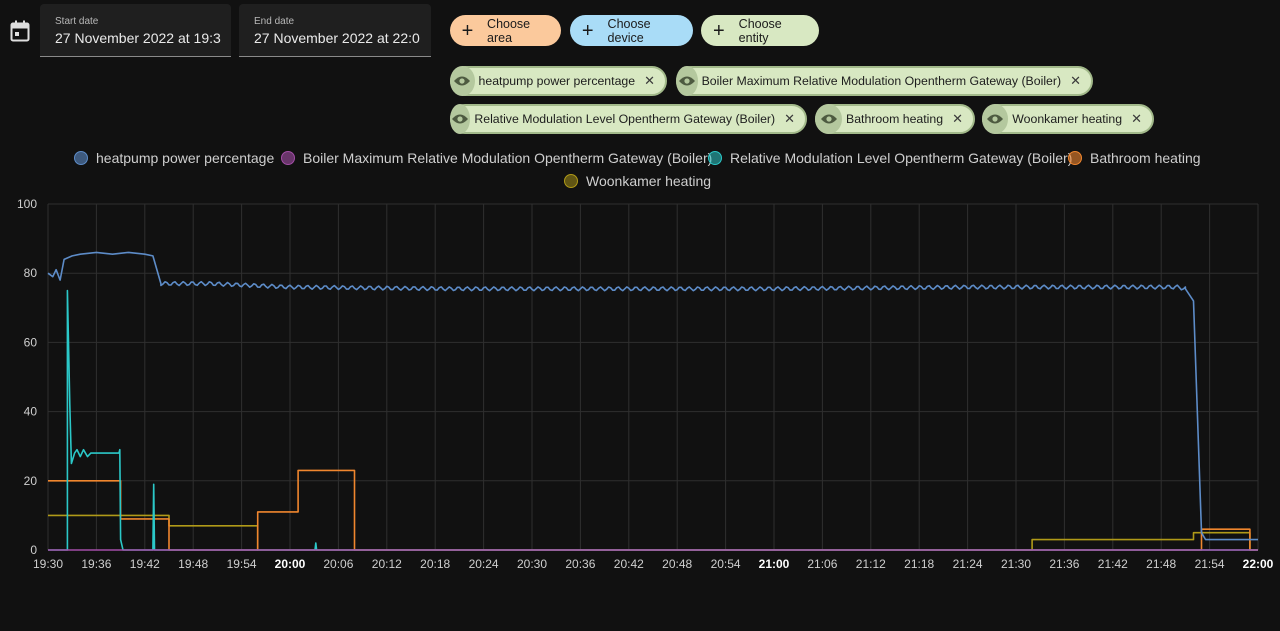 This screenshot has width=1280, height=631. What do you see at coordinates (31, 481) in the screenshot?
I see `y-tick-label: 20` at bounding box center [31, 481].